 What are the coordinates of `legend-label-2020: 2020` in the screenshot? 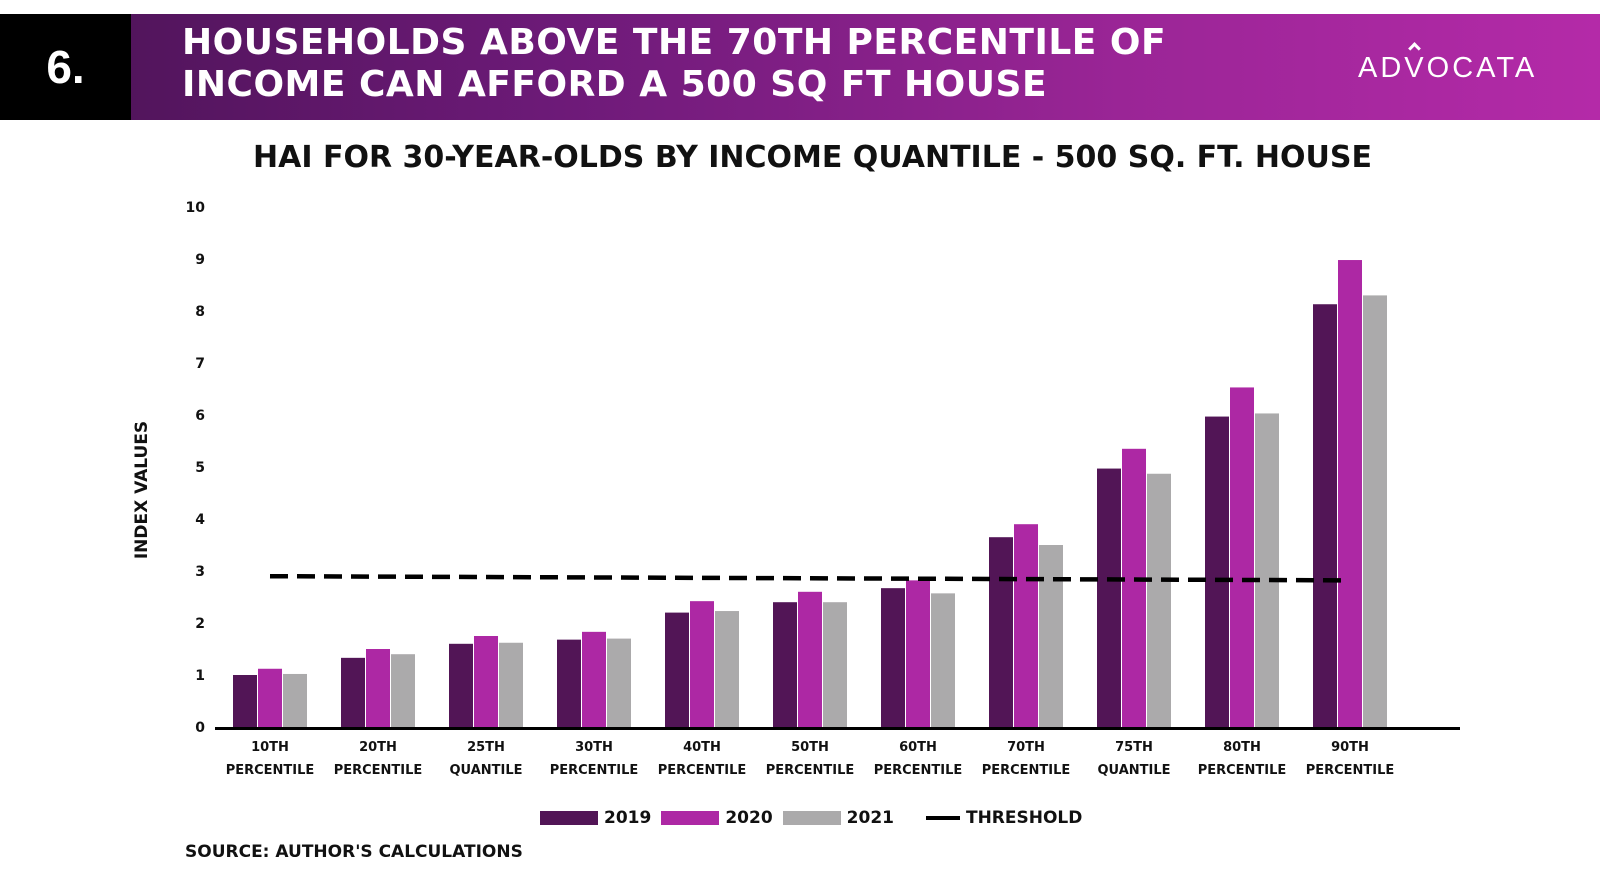 It's located at (749, 818).